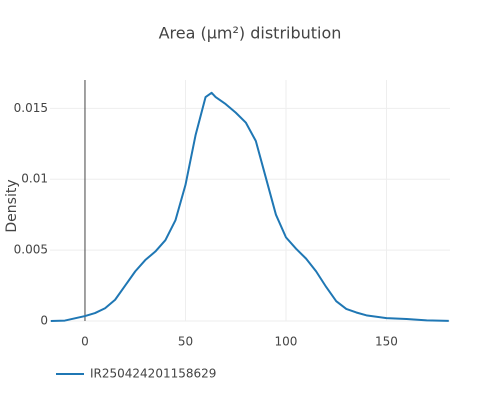 The width and height of the screenshot is (500, 400). What do you see at coordinates (185, 342) in the screenshot?
I see `x-tick-label: 50` at bounding box center [185, 342].